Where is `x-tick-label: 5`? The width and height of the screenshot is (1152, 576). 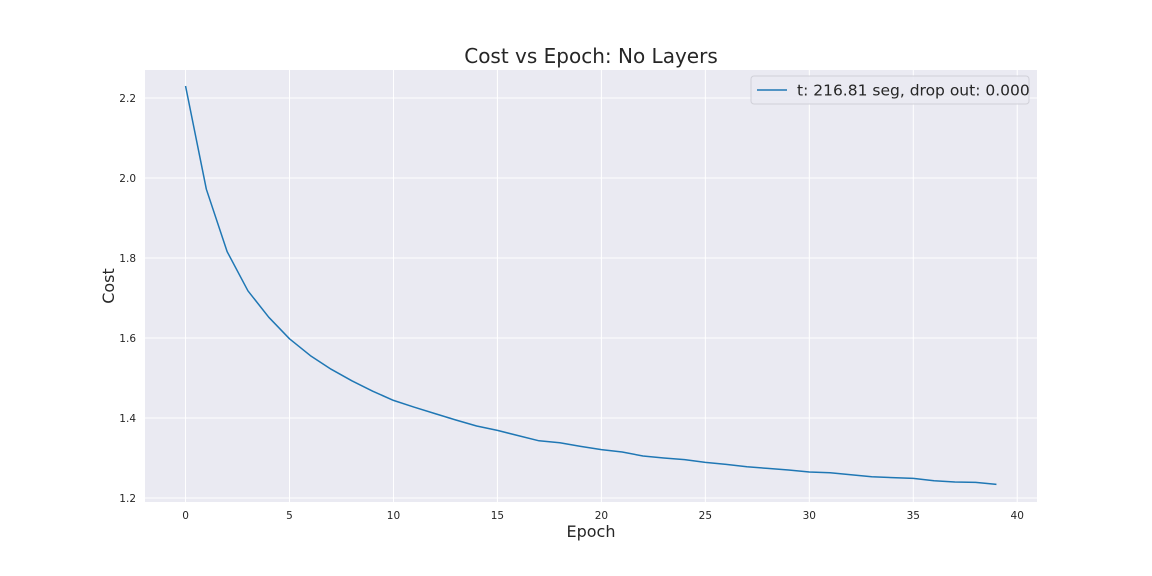
x-tick-label: 5 is located at coordinates (289, 516).